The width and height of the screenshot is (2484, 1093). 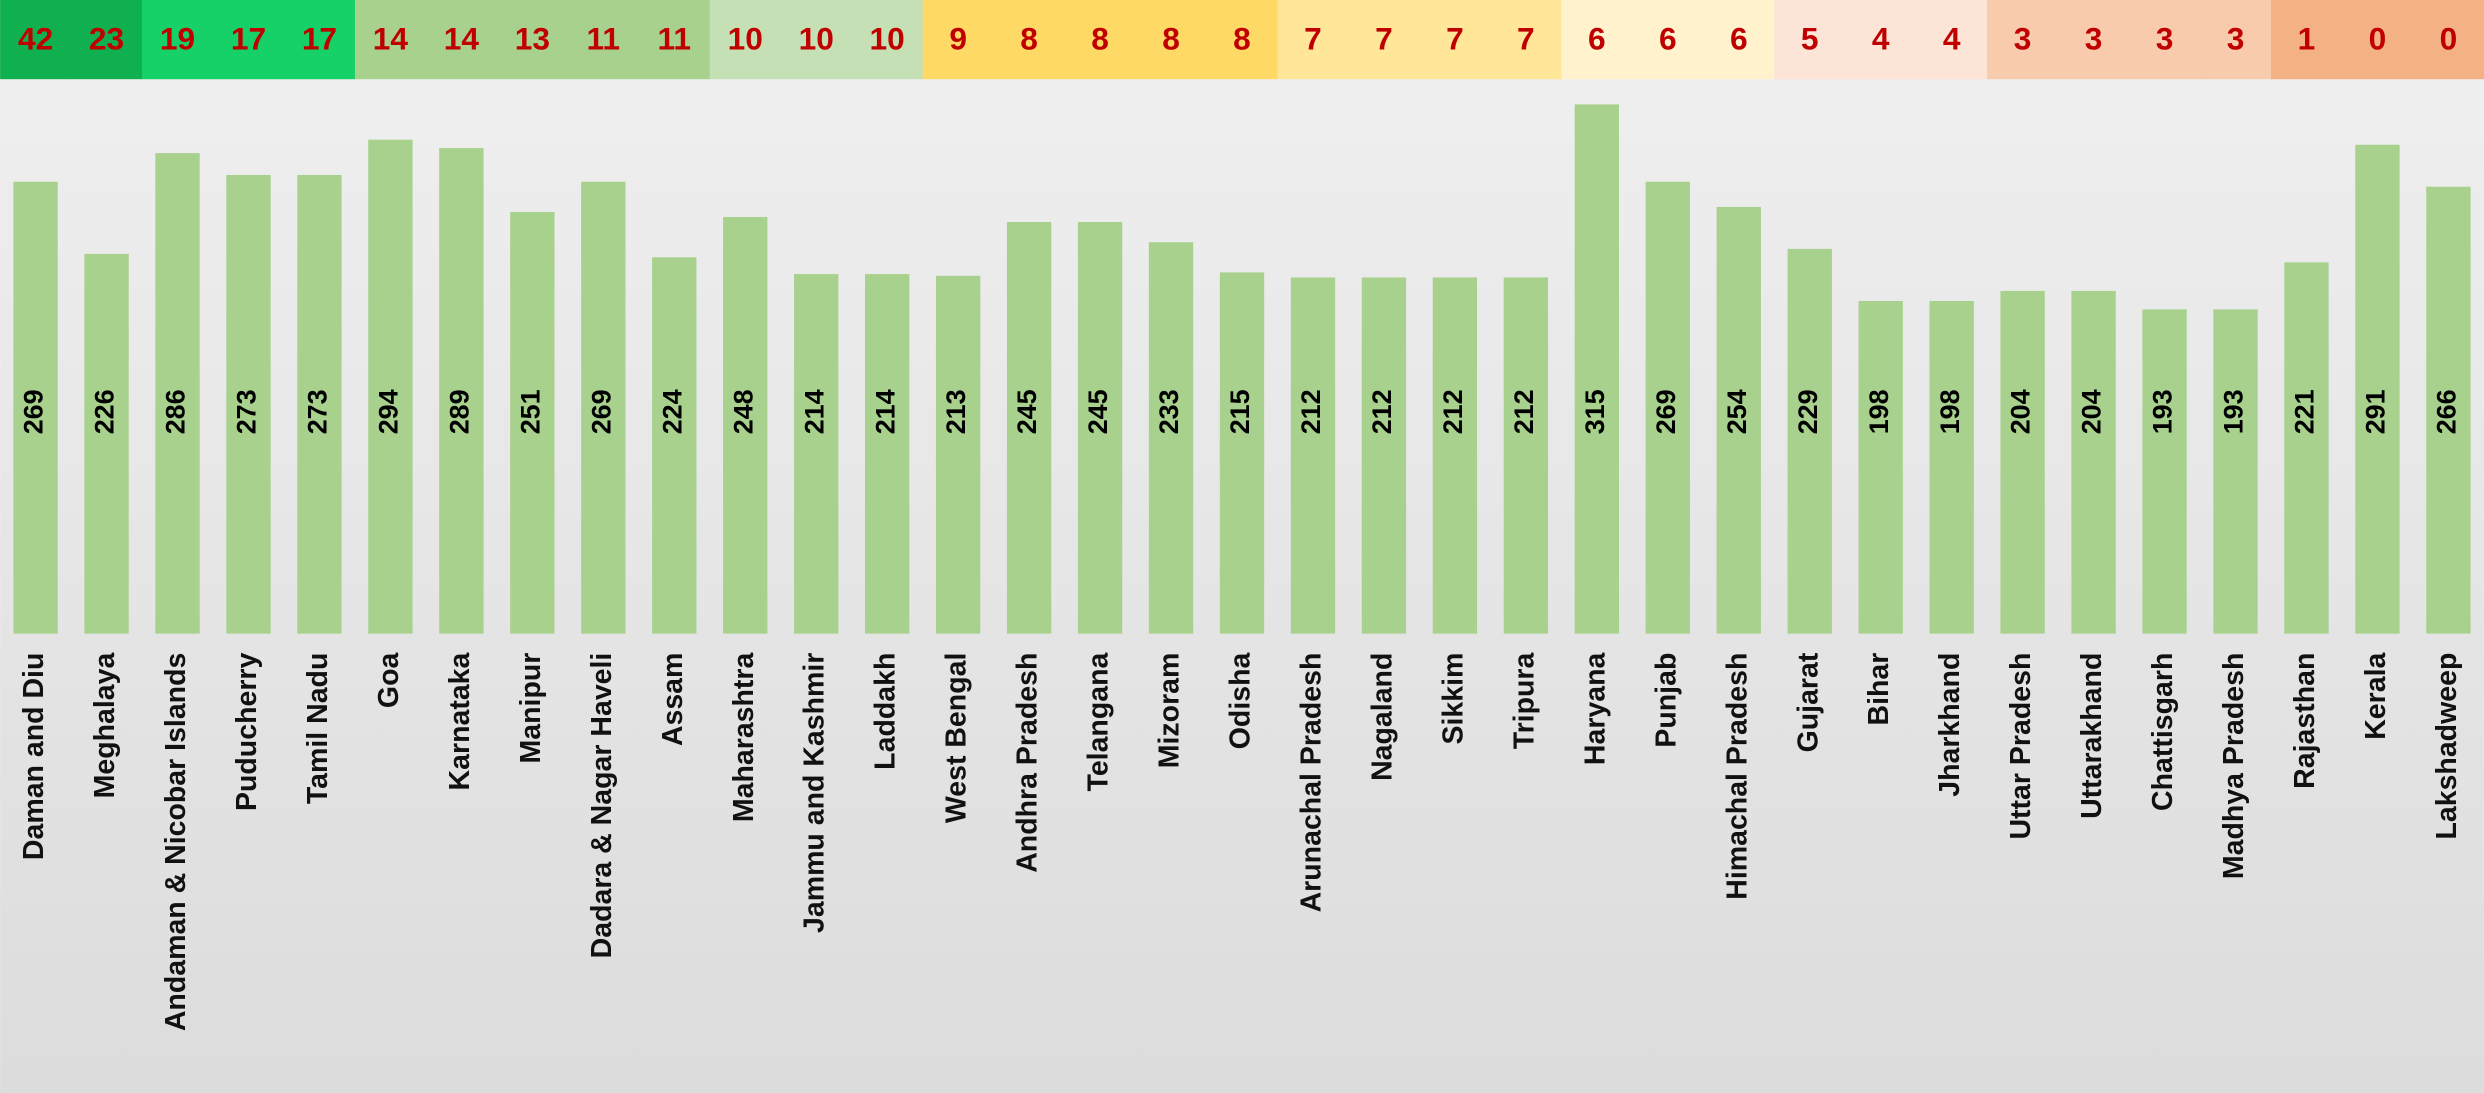 I want to click on x-tick-label: West Bengal, so click(x=957, y=738).